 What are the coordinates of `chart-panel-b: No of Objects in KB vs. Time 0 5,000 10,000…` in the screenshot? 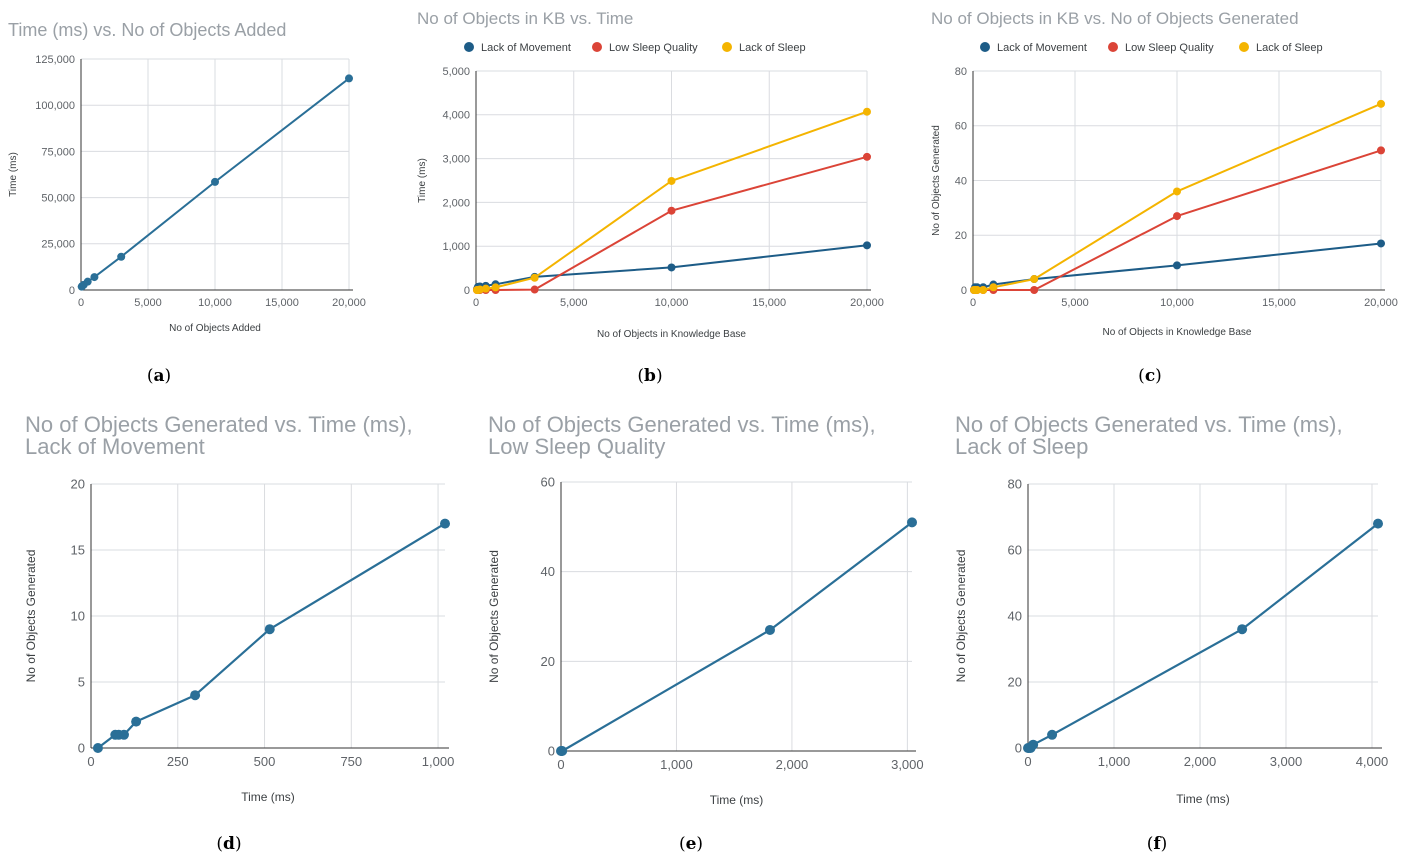 It's located at (650, 197).